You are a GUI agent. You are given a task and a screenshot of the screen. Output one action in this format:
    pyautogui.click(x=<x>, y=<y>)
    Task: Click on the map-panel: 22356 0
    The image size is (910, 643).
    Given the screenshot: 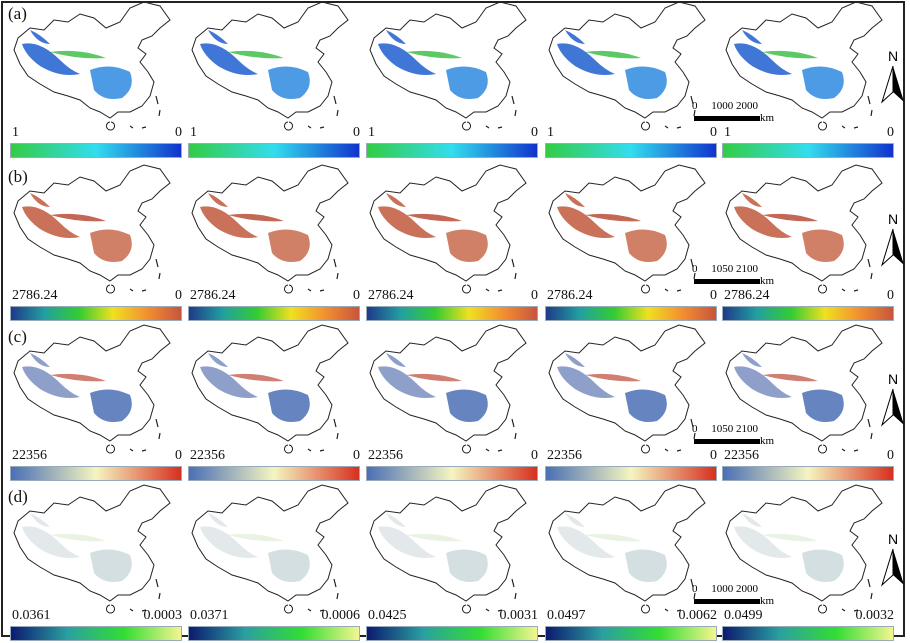 What is the action you would take?
    pyautogui.click(x=98, y=403)
    